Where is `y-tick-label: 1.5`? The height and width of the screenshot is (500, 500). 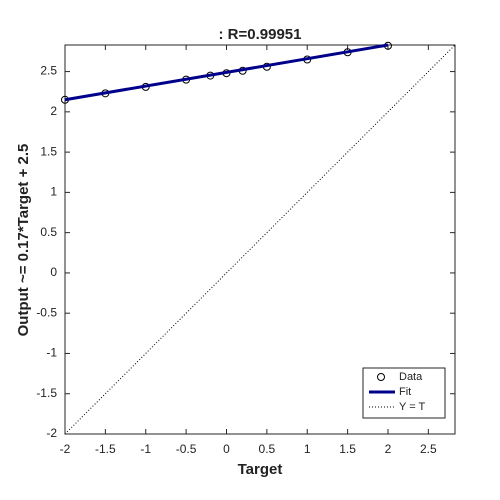 y-tick-label: 1.5 is located at coordinates (48, 151).